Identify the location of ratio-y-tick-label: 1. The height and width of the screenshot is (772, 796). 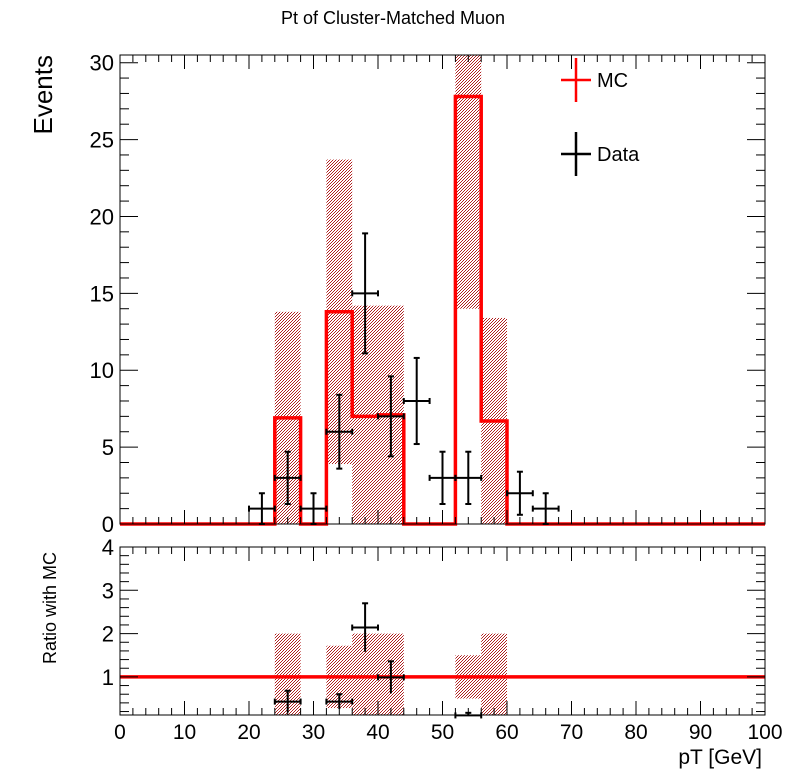
(108, 677).